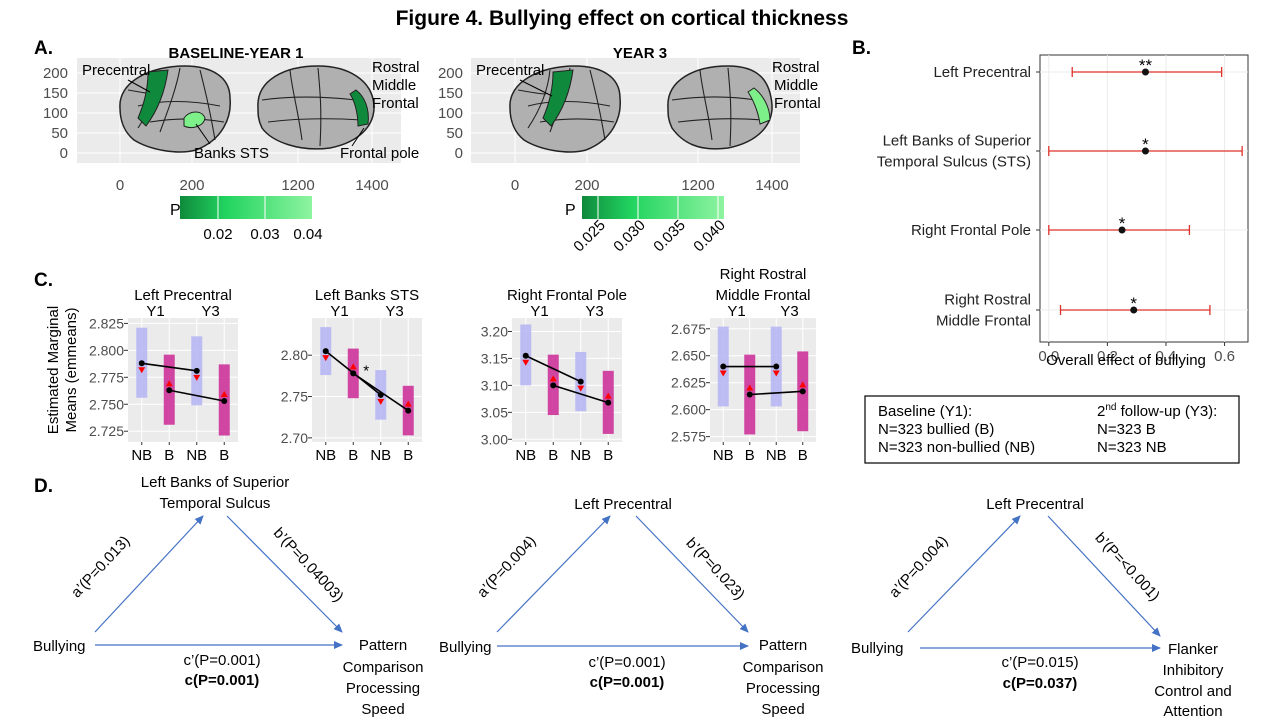 The height and width of the screenshot is (720, 1280). What do you see at coordinates (43, 486) in the screenshot?
I see `panel-d-label: D.` at bounding box center [43, 486].